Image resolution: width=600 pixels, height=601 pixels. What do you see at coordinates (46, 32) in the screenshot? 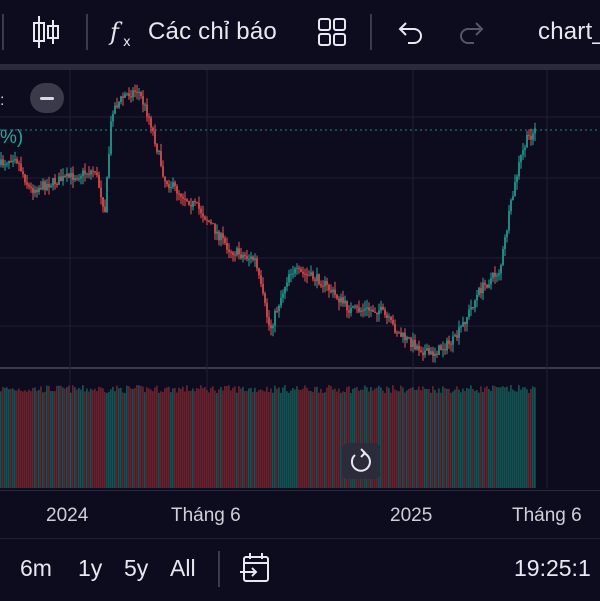
I see `chart-type-button` at bounding box center [46, 32].